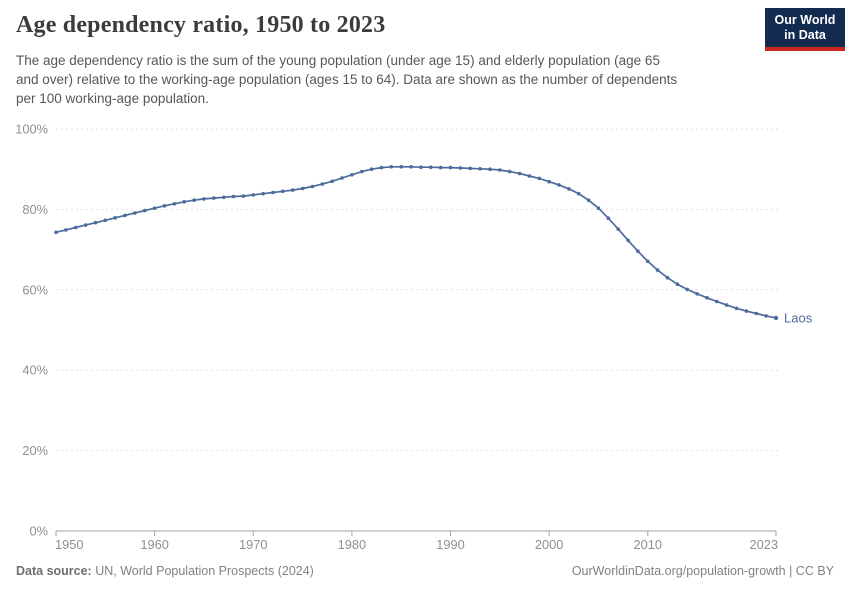 The height and width of the screenshot is (600, 850). What do you see at coordinates (154, 544) in the screenshot?
I see `x-axis-label: 1960` at bounding box center [154, 544].